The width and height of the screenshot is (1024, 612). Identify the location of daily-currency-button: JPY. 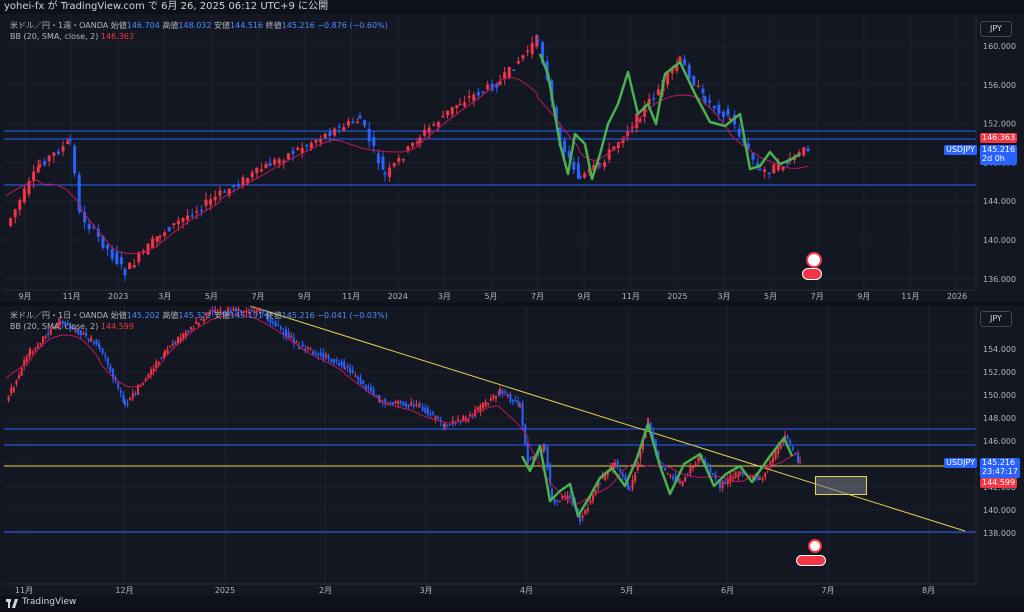
(996, 319).